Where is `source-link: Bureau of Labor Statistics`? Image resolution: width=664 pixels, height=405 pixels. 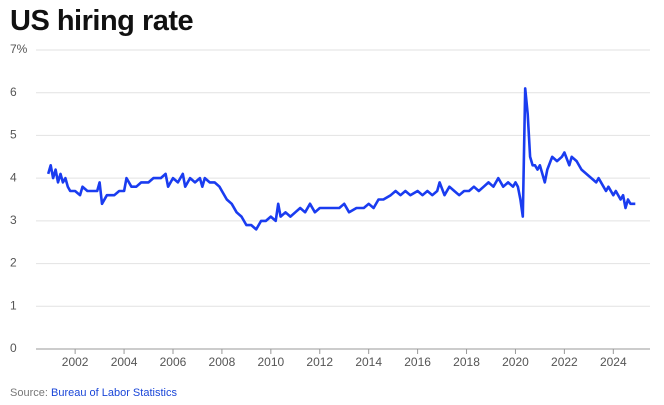
source-link: Bureau of Labor Statistics is located at coordinates (113, 393).